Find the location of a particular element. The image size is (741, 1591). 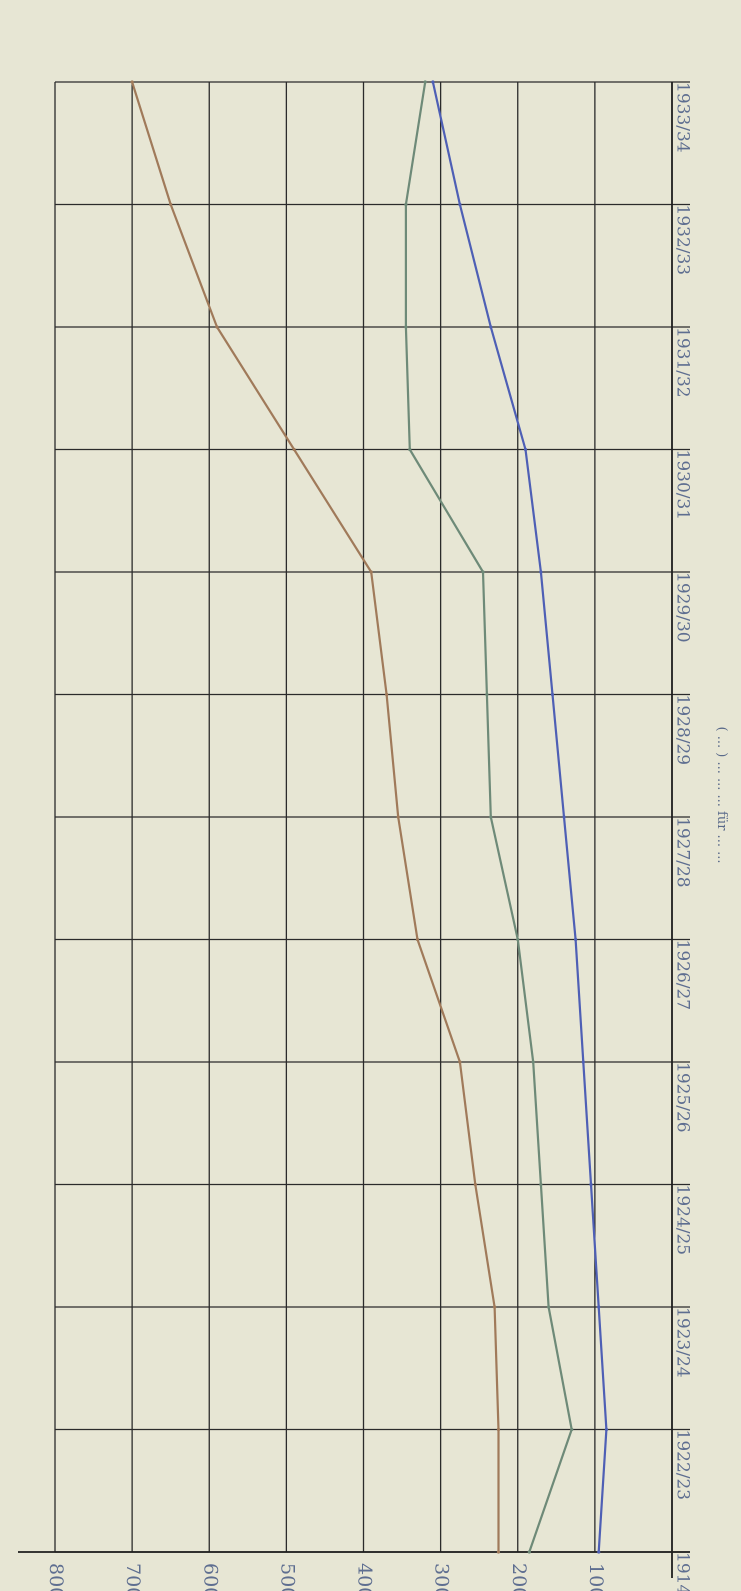

y-tick-label: 500 is located at coordinates (287, 1577).